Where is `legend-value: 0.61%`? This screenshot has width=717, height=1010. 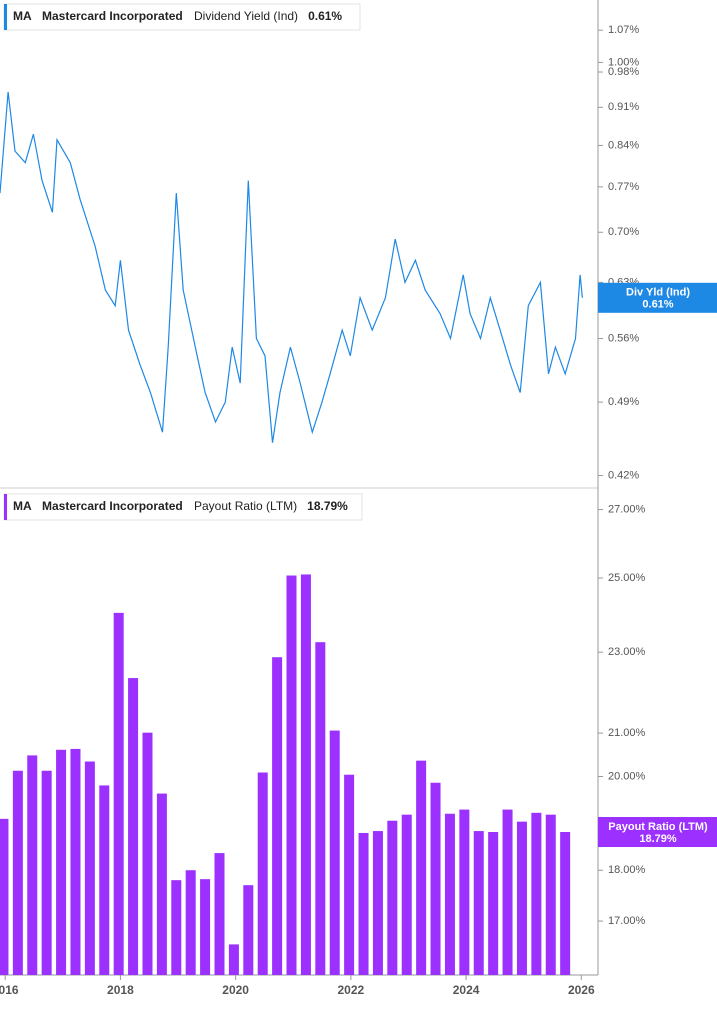
legend-value: 0.61% is located at coordinates (325, 16).